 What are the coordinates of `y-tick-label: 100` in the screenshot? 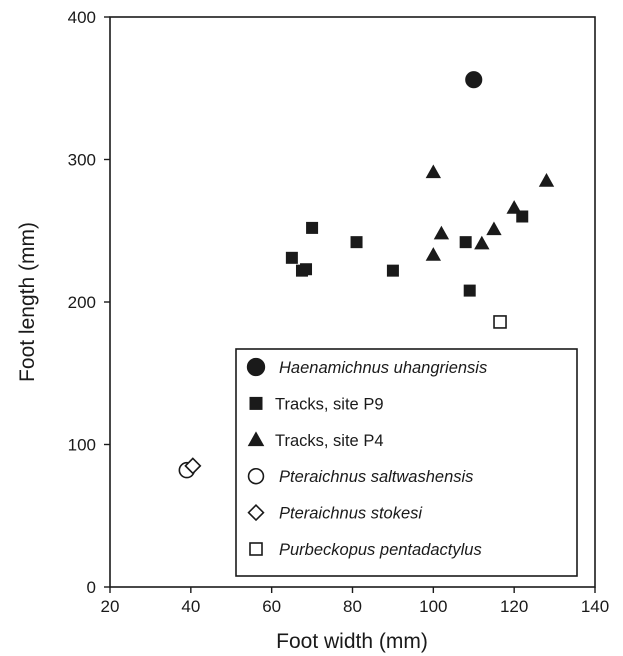 It's located at (82, 445).